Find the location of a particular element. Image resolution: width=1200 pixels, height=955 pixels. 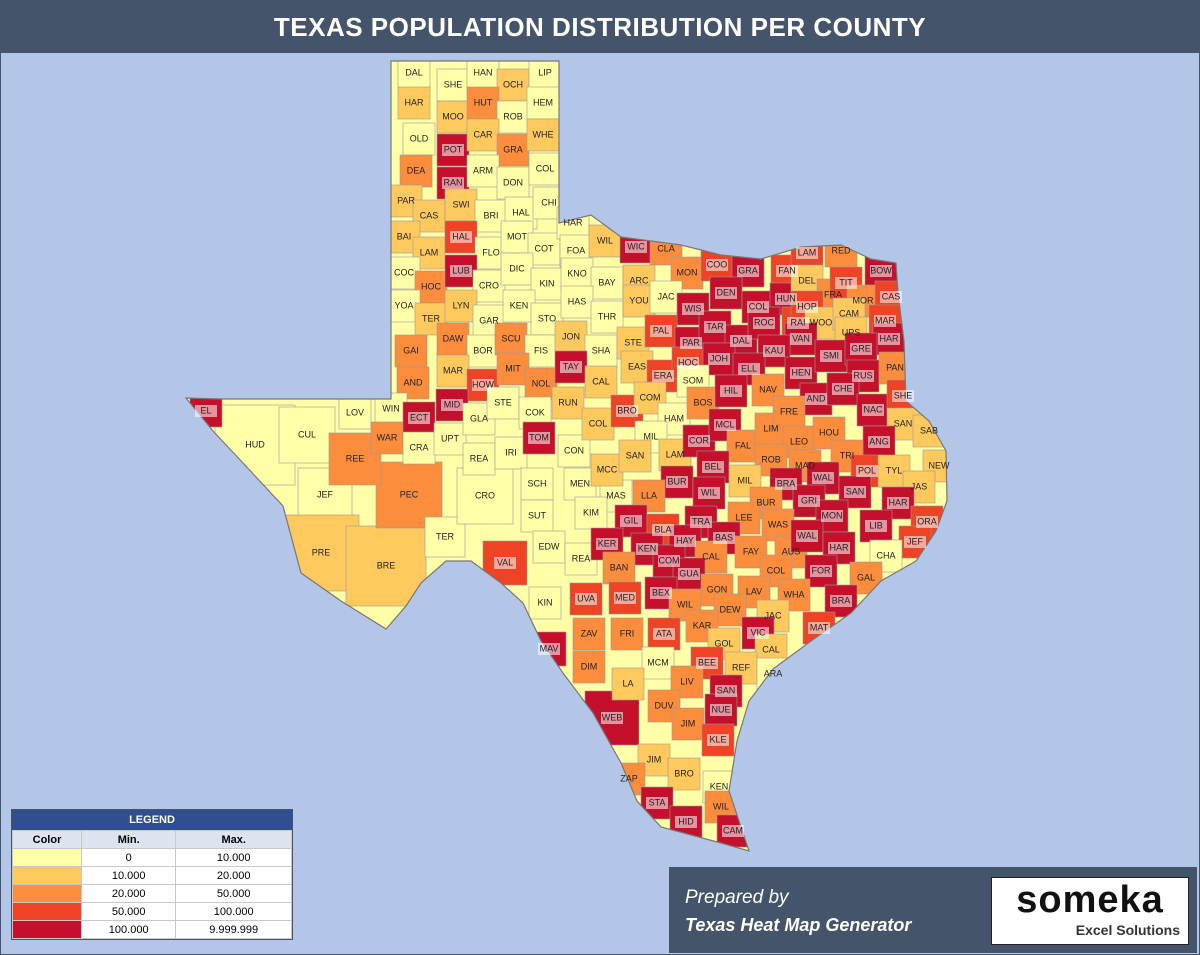

county-label: WAL is located at coordinates (822, 477).